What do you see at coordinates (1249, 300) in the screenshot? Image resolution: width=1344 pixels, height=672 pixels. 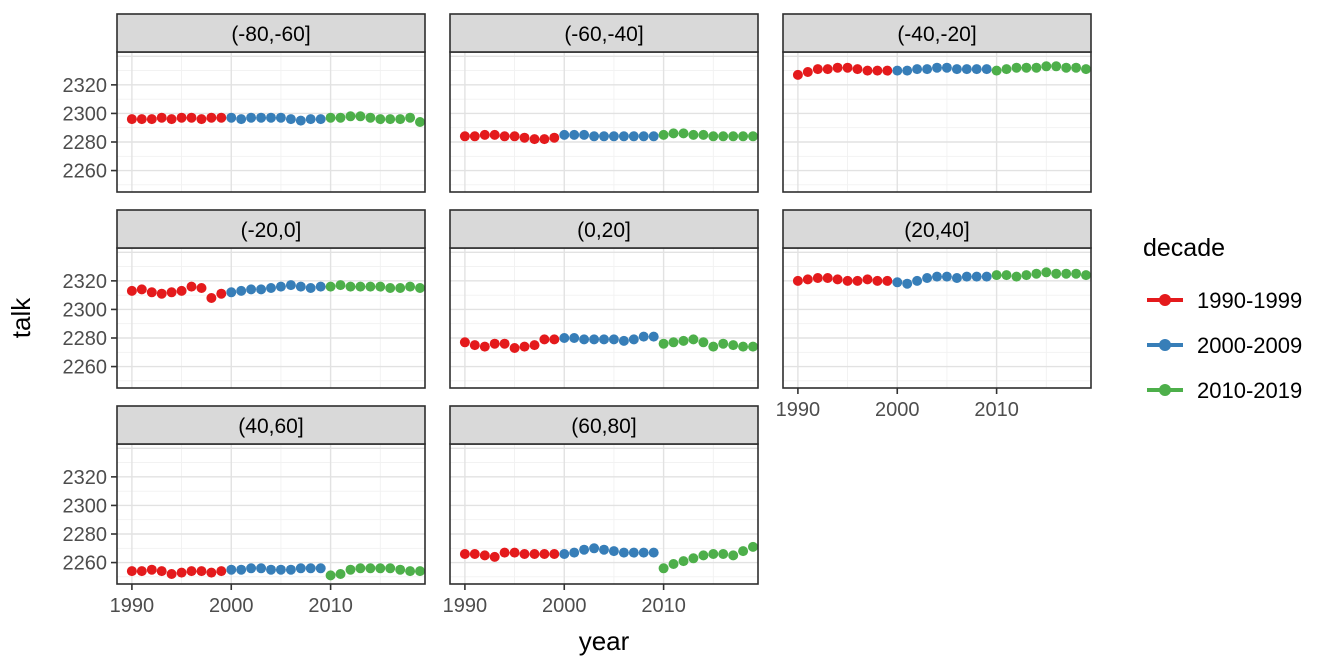 I see `legend-entry-label: 1990-1999` at bounding box center [1249, 300].